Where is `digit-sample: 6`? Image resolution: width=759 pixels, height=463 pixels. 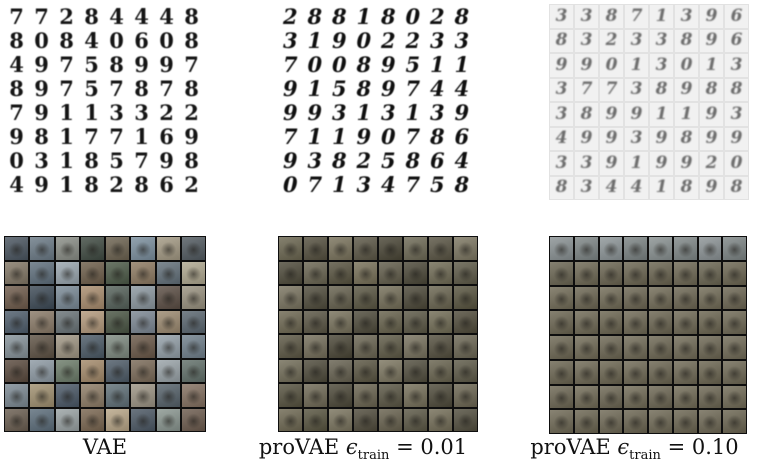
digit-sample: 6 is located at coordinates (462, 136).